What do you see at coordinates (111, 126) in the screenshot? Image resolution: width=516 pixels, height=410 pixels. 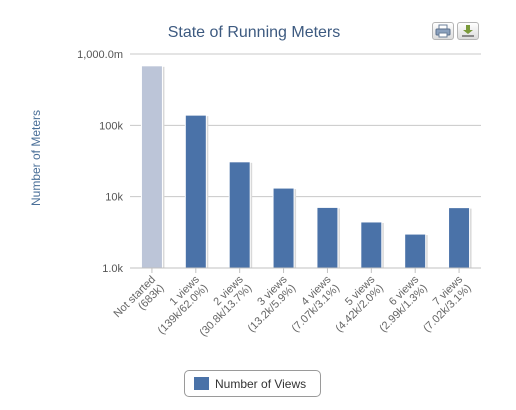 I see `y-tick-label: 100k` at bounding box center [111, 126].